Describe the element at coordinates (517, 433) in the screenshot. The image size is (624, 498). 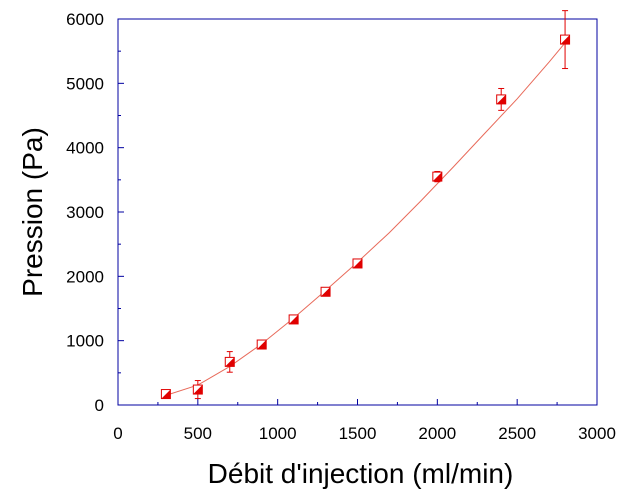
I see `x-tick-label: 2500` at that location.